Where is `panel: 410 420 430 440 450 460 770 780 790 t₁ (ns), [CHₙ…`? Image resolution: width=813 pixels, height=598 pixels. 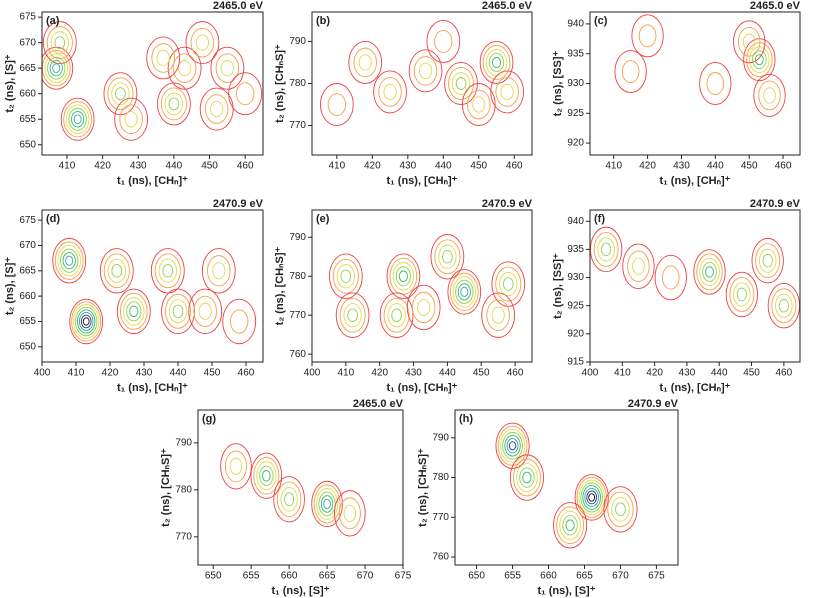
panel: 410 420 430 440 450 460 770 780 790 t₁ (ns), [CHₙ… is located at coordinates (403, 93).